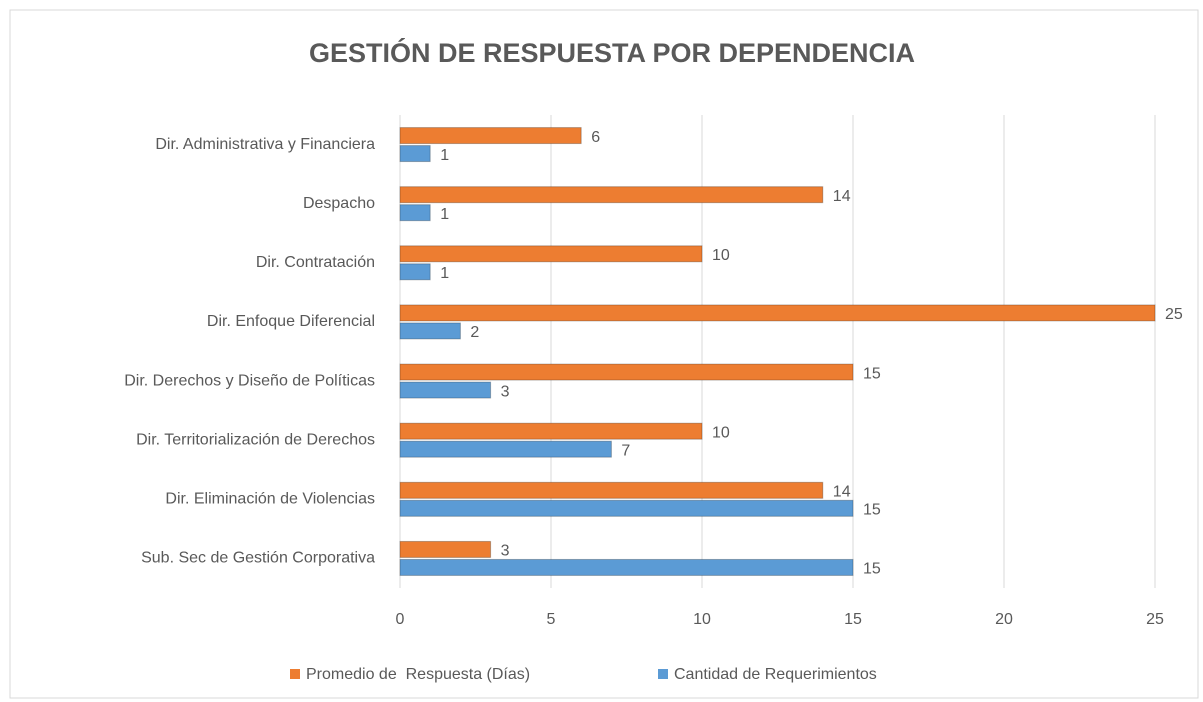  Describe the element at coordinates (625, 450) in the screenshot. I see `data-label: 7` at that location.